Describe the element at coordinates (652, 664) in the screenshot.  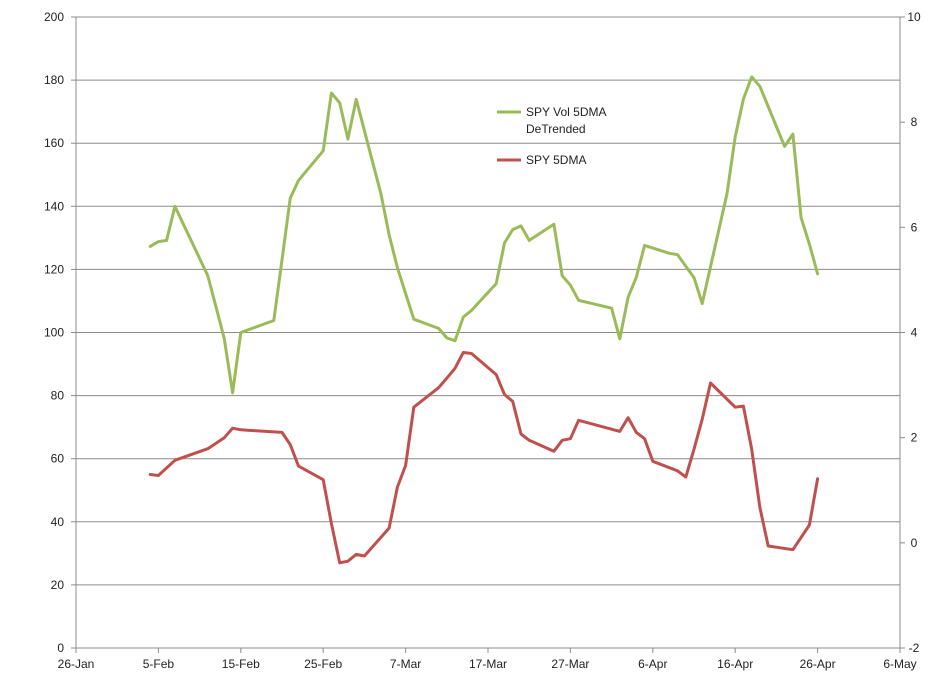
I see `x-tick-label: 6-Apr` at that location.